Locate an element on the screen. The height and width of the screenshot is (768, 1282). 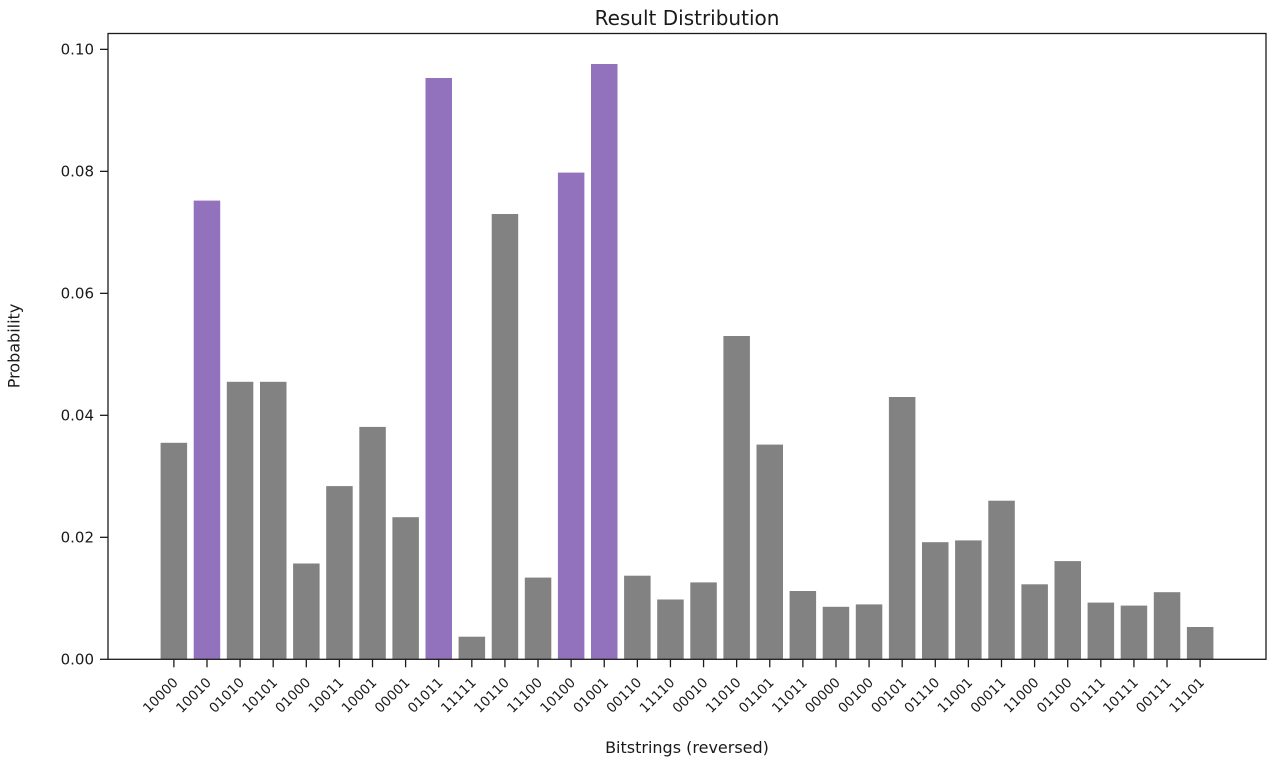
x-tick-label-10110: 10110 is located at coordinates (492, 696).